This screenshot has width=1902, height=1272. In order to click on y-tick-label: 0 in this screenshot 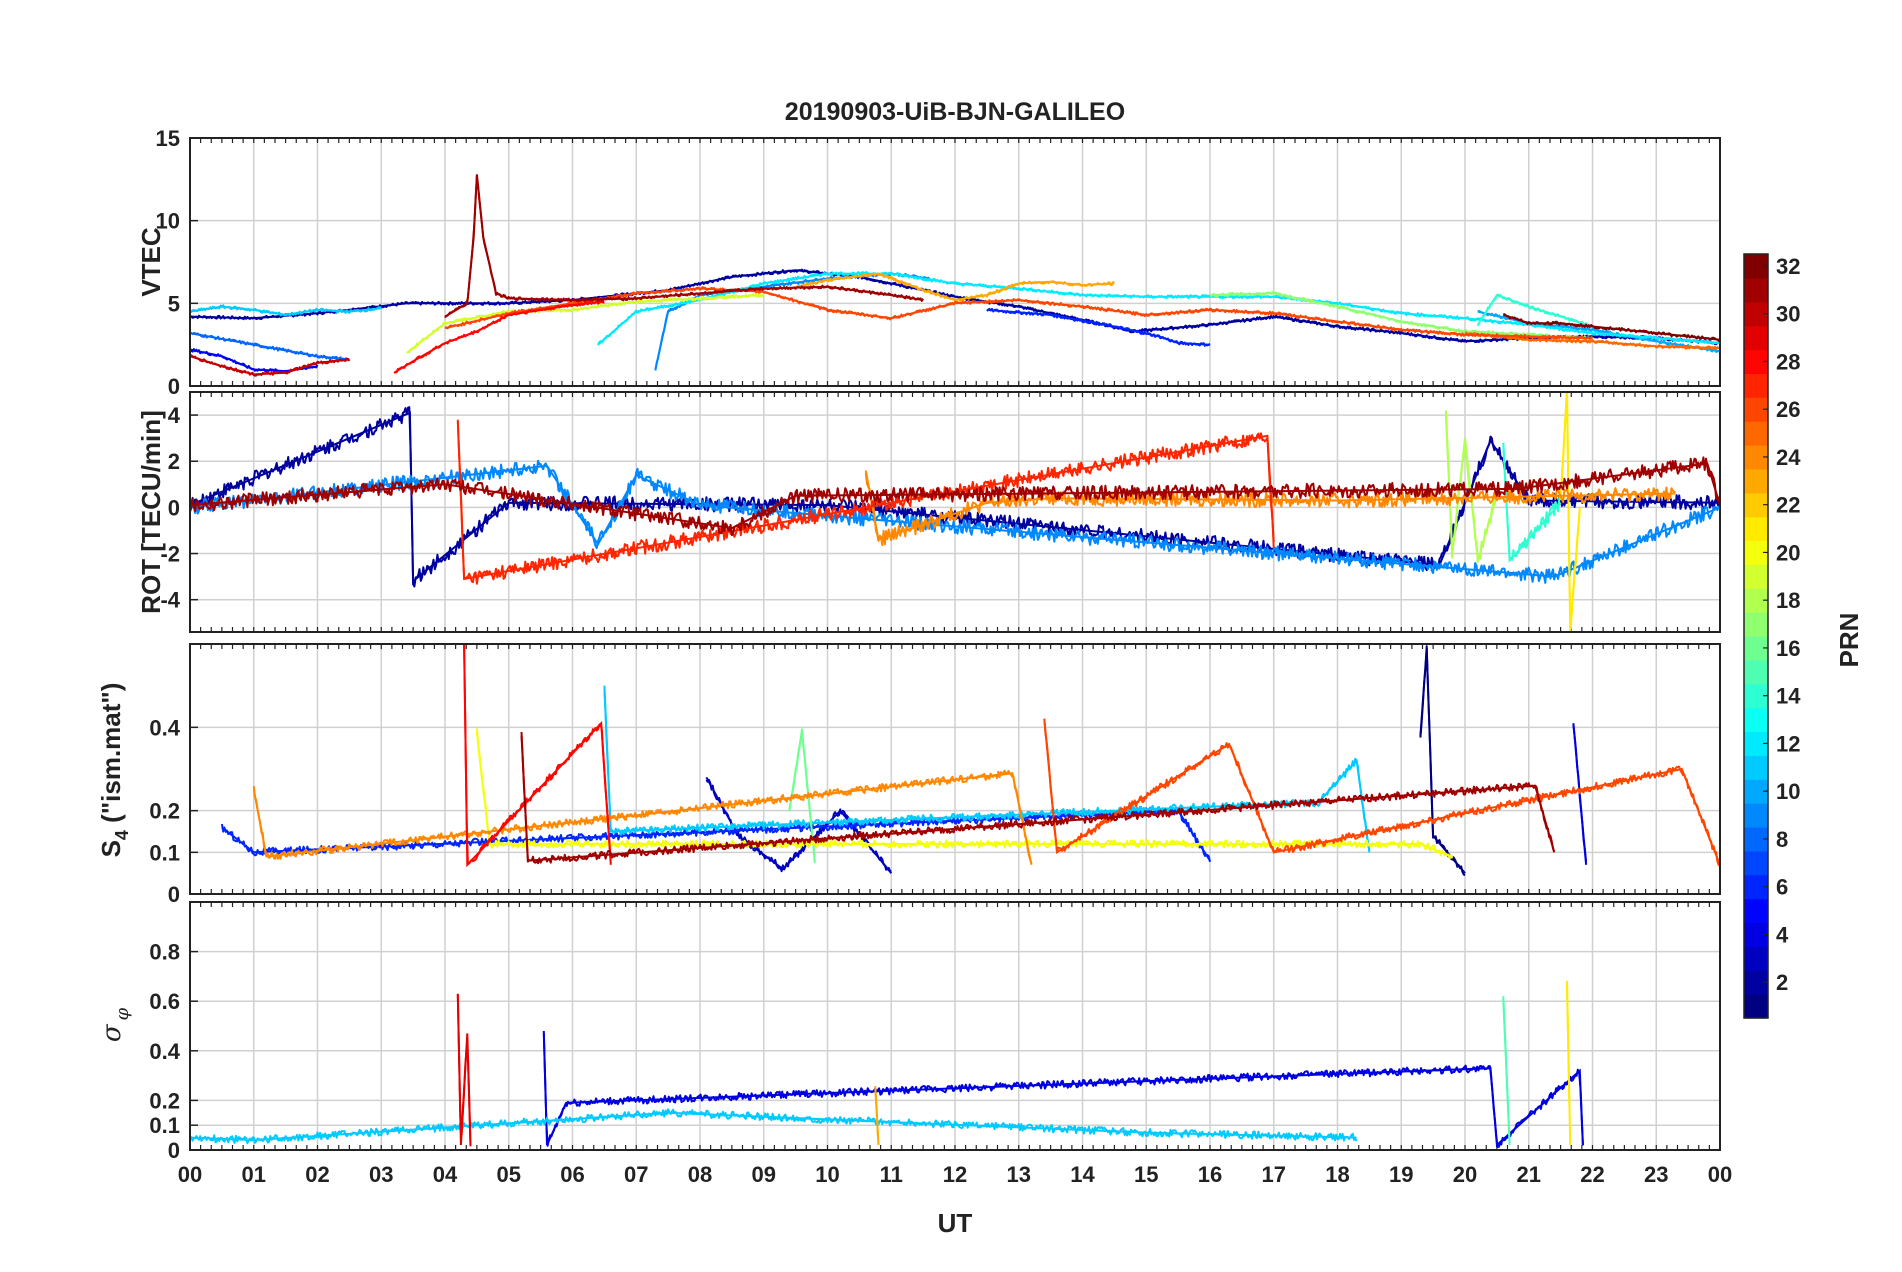, I will do `click(174, 894)`.